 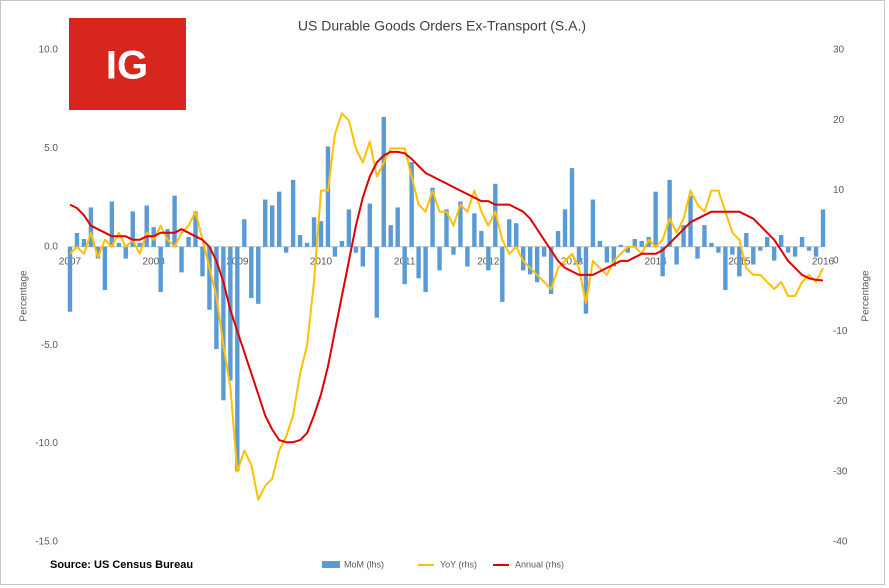 What do you see at coordinates (51, 246) in the screenshot?
I see `y-tick-label: 0.0` at bounding box center [51, 246].